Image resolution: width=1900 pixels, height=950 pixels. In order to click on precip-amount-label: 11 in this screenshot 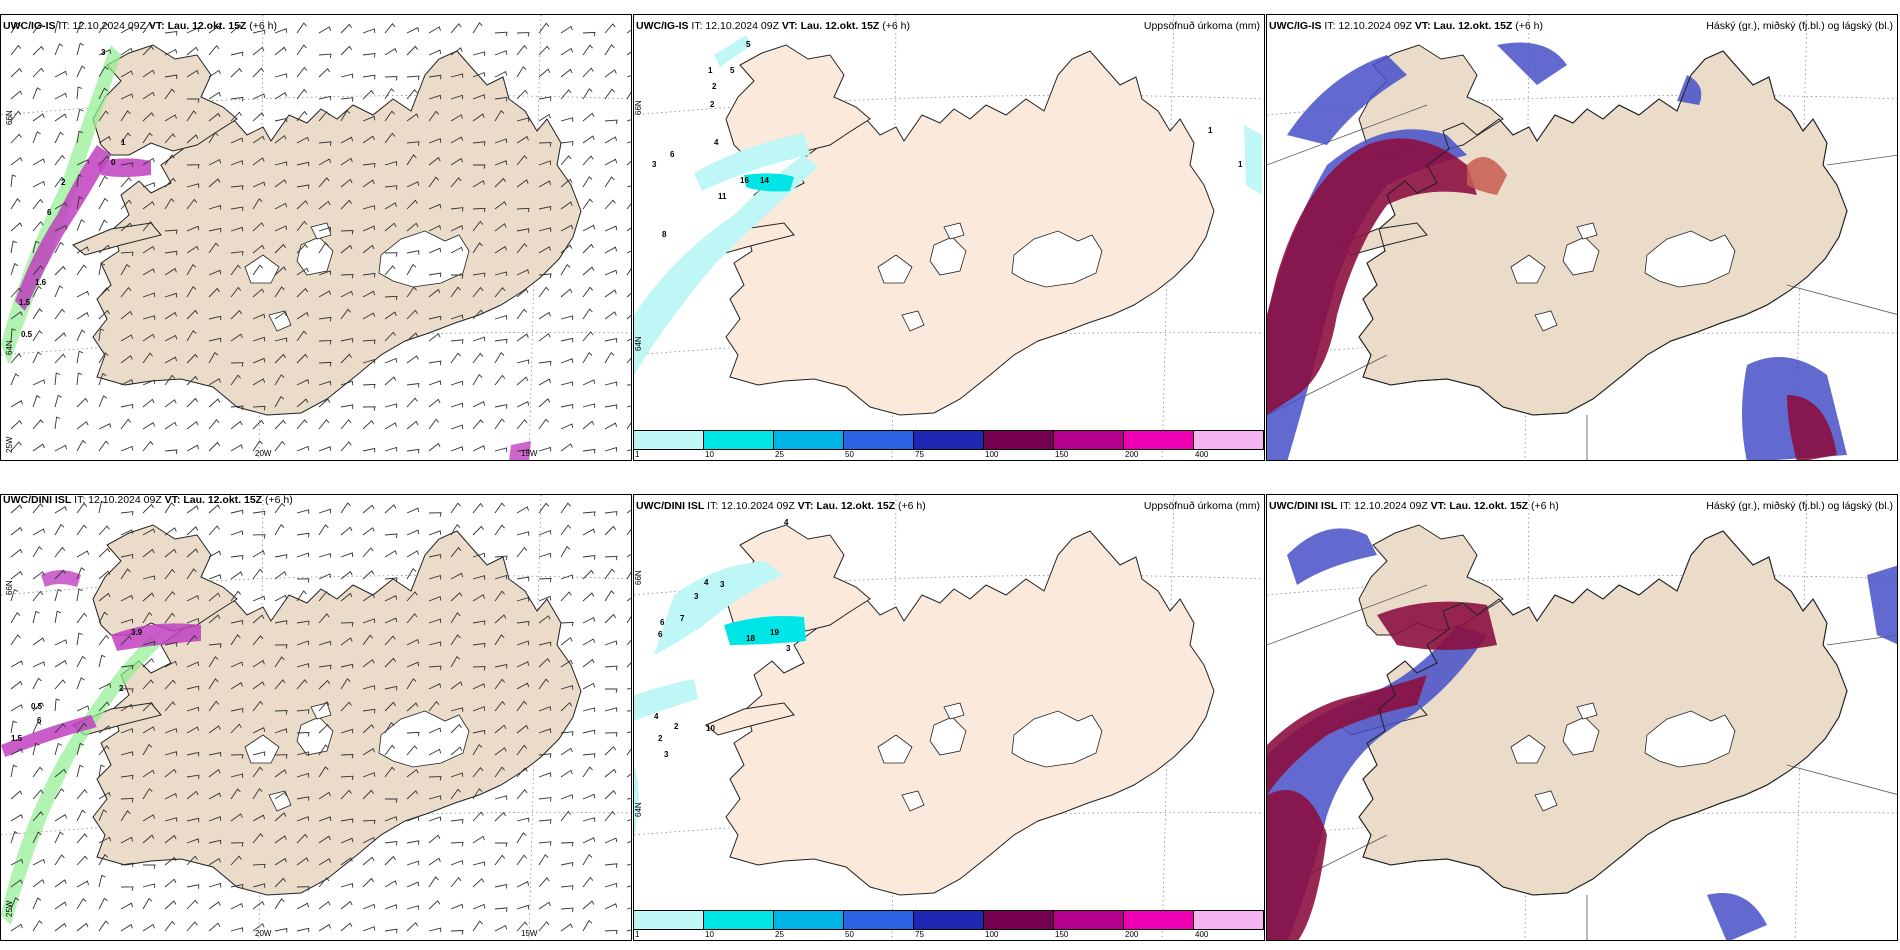, I will do `click(722, 196)`.